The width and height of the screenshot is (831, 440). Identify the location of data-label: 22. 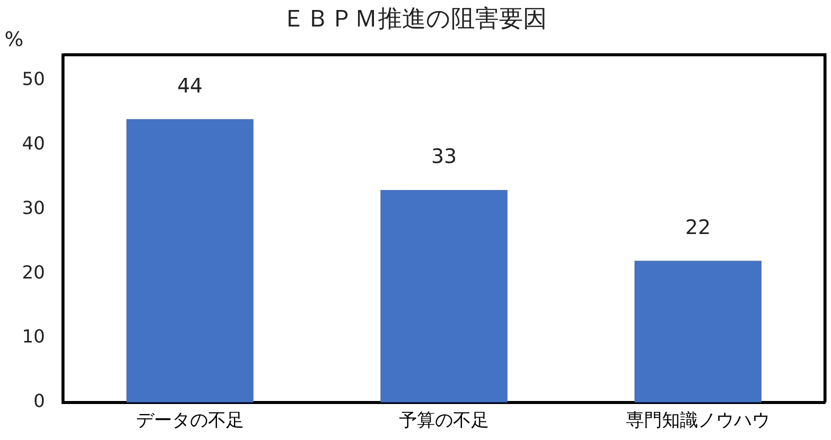
(698, 226).